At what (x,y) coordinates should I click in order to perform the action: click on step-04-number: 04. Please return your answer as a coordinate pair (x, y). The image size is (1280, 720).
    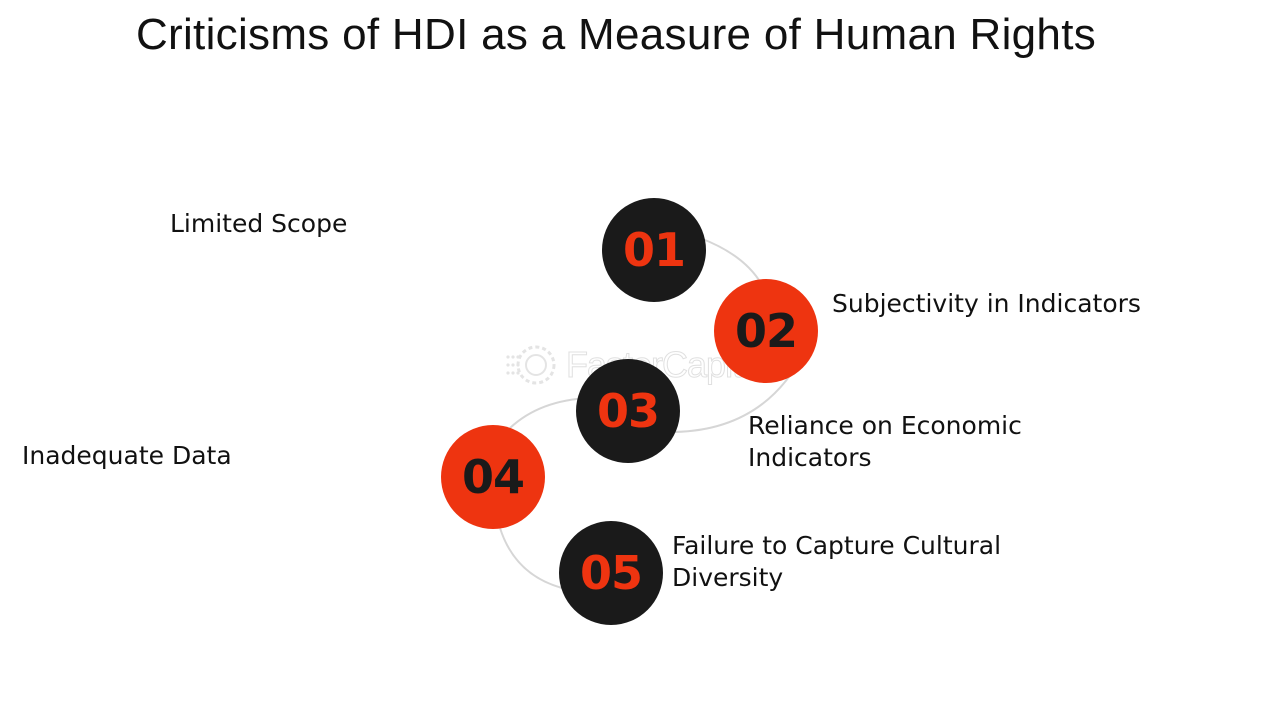
    Looking at the image, I should click on (493, 477).